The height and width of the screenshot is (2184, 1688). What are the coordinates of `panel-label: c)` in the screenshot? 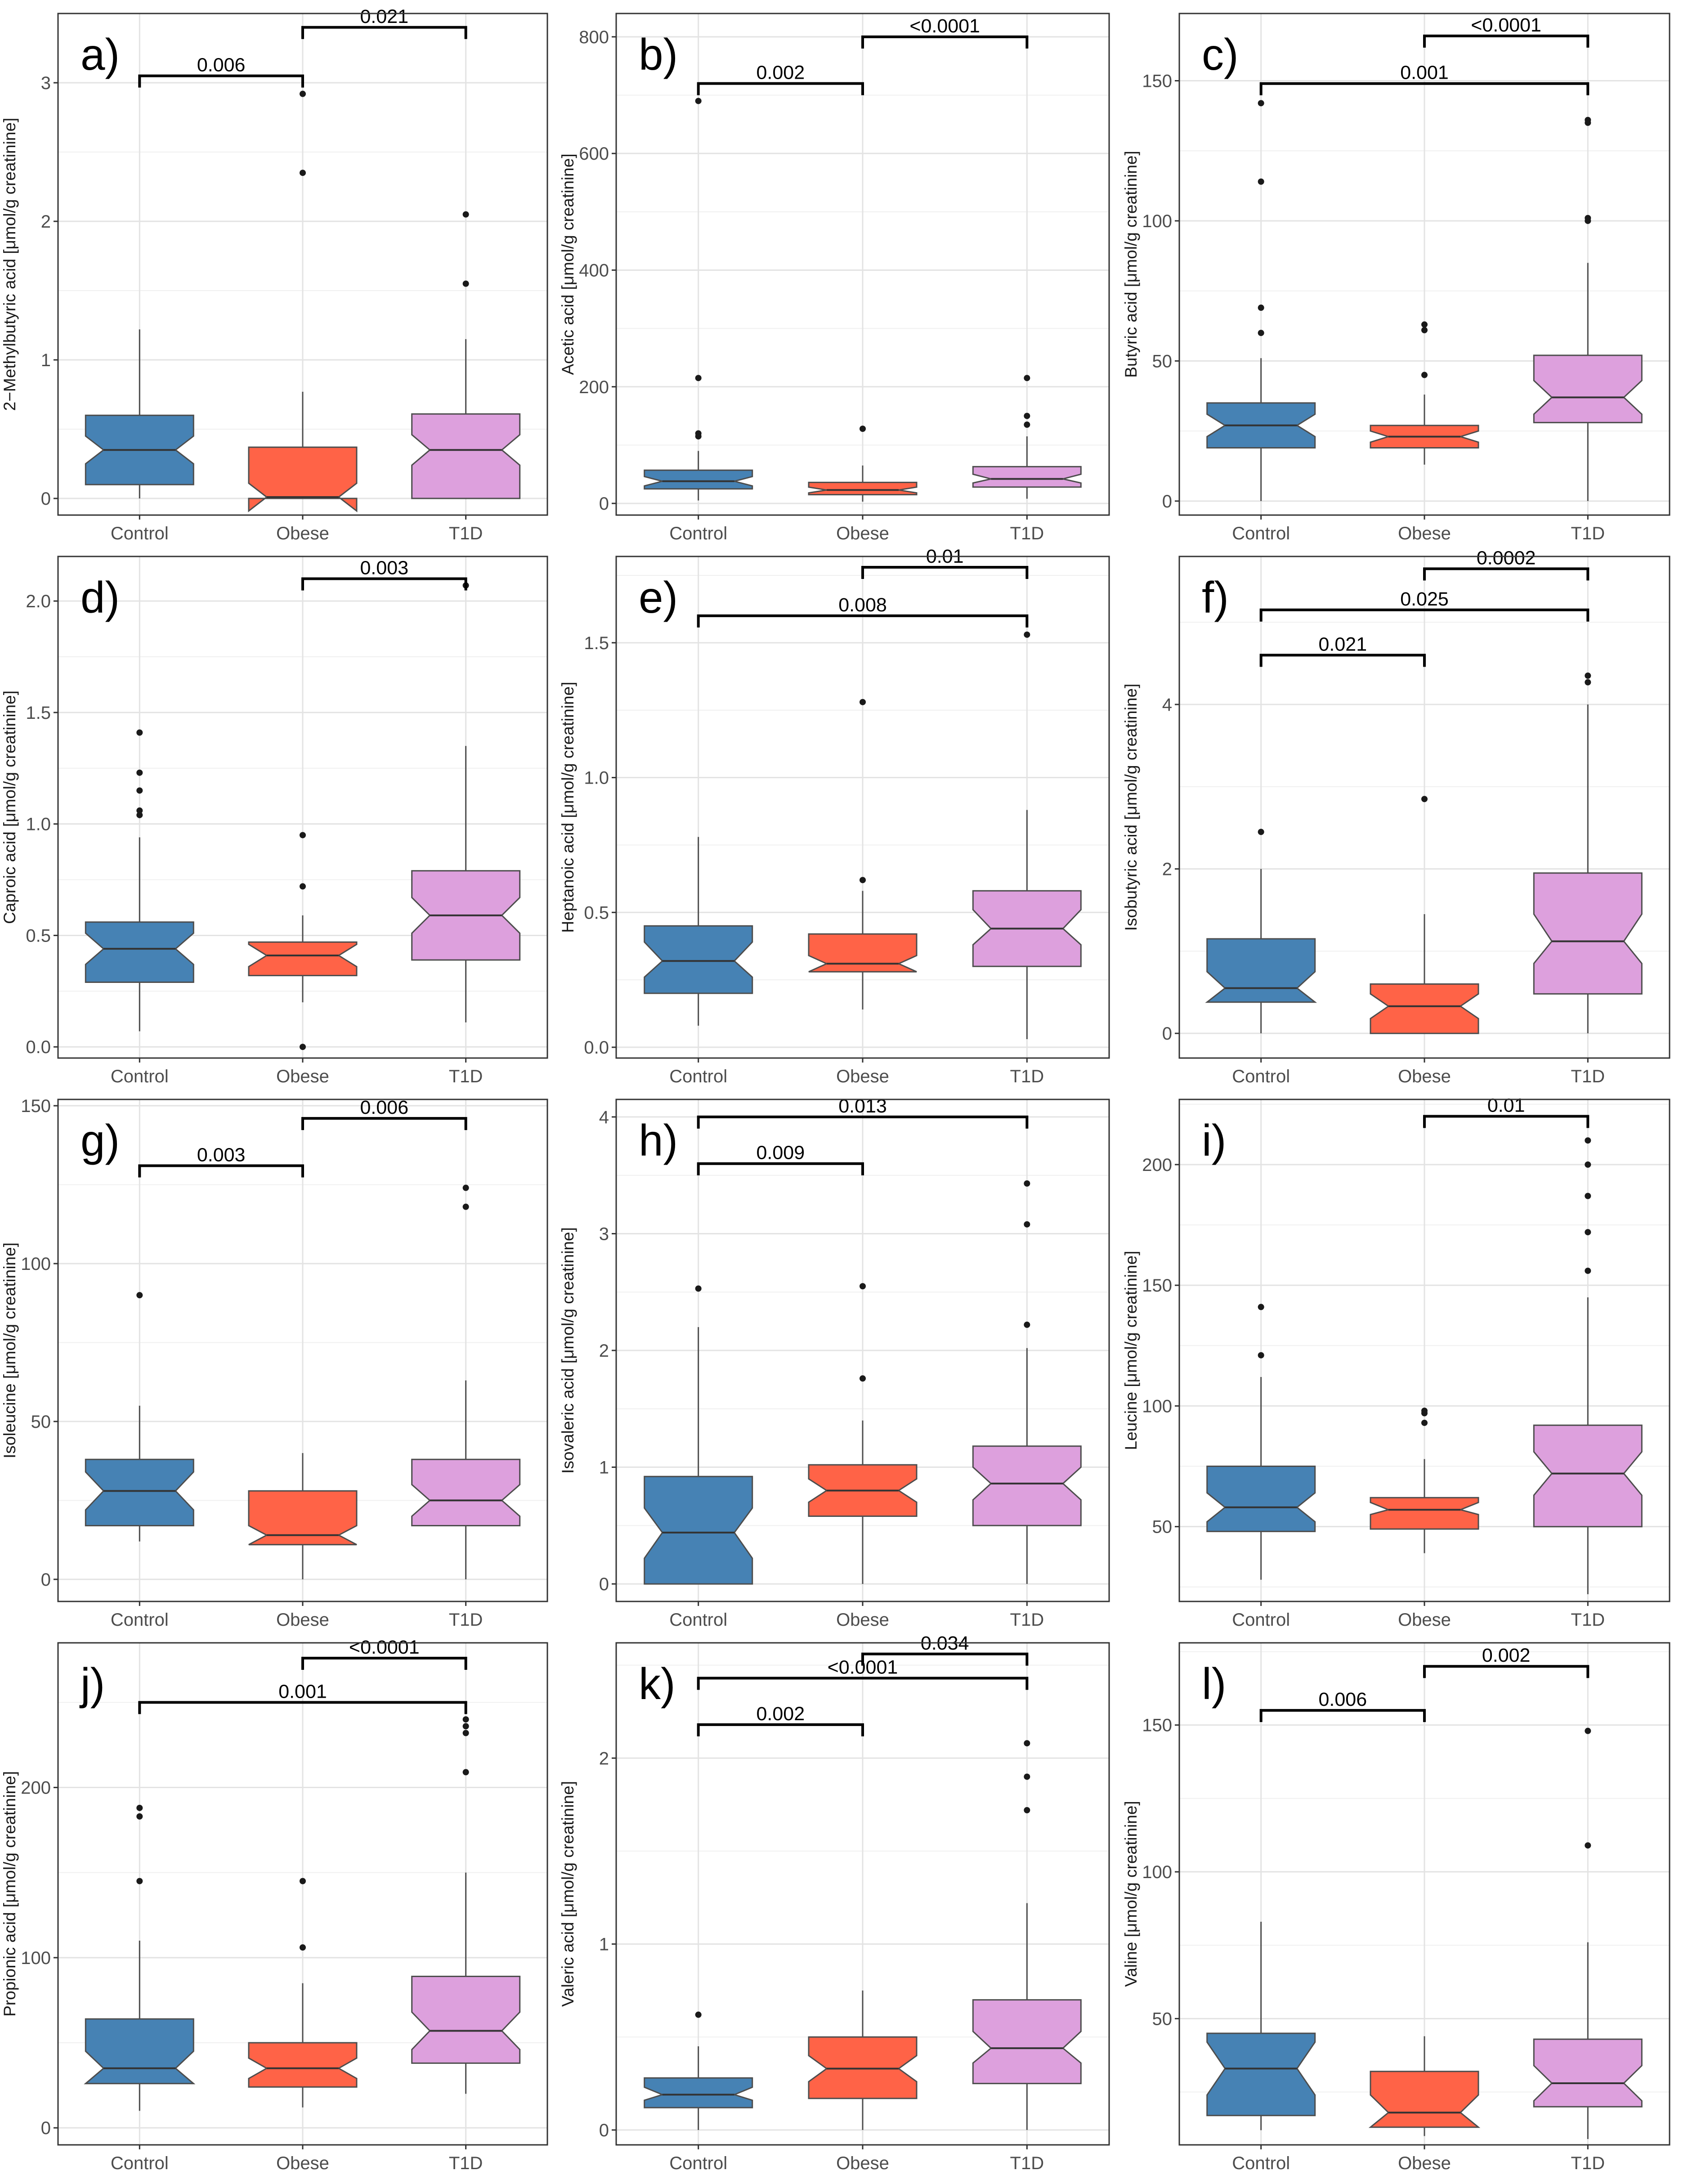 It's located at (1220, 55).